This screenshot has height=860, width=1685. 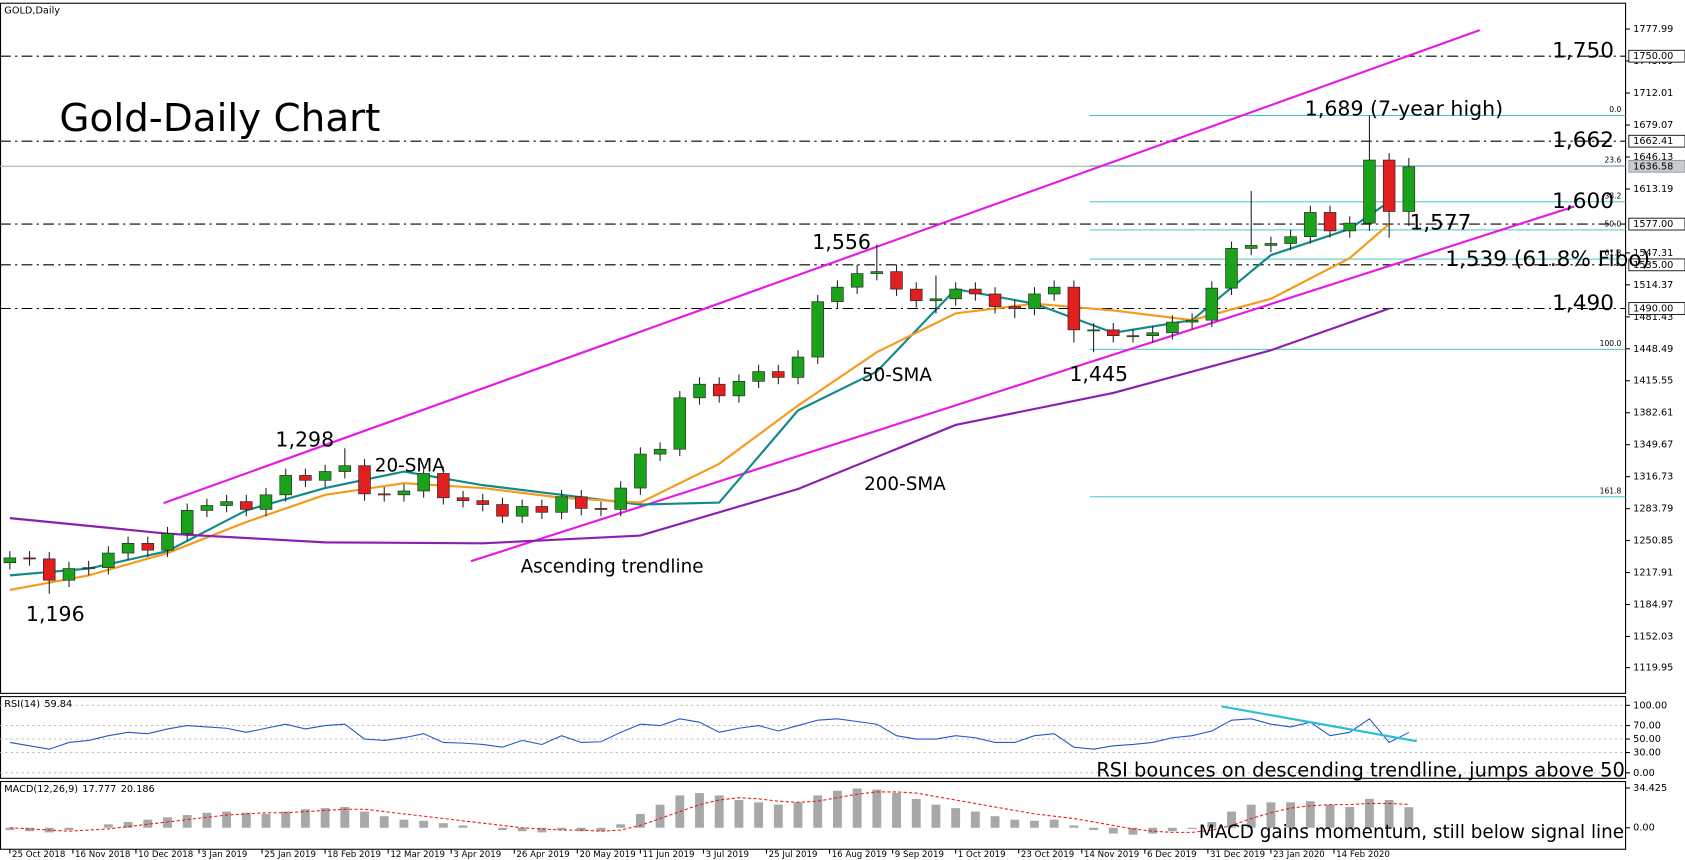 I want to click on indicator-line, so click(x=709, y=734).